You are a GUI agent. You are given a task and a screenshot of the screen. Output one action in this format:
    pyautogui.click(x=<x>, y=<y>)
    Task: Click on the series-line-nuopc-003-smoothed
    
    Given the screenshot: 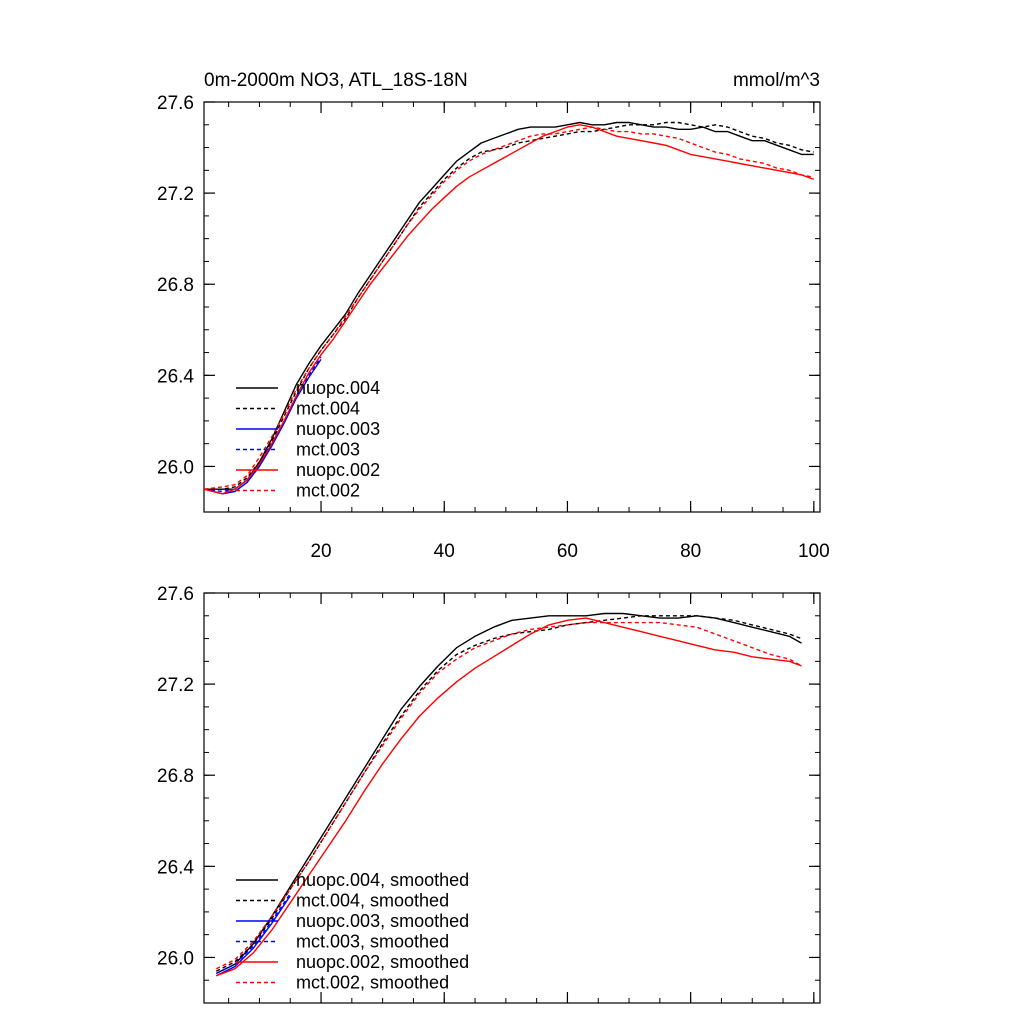 What is the action you would take?
    pyautogui.click(x=253, y=936)
    